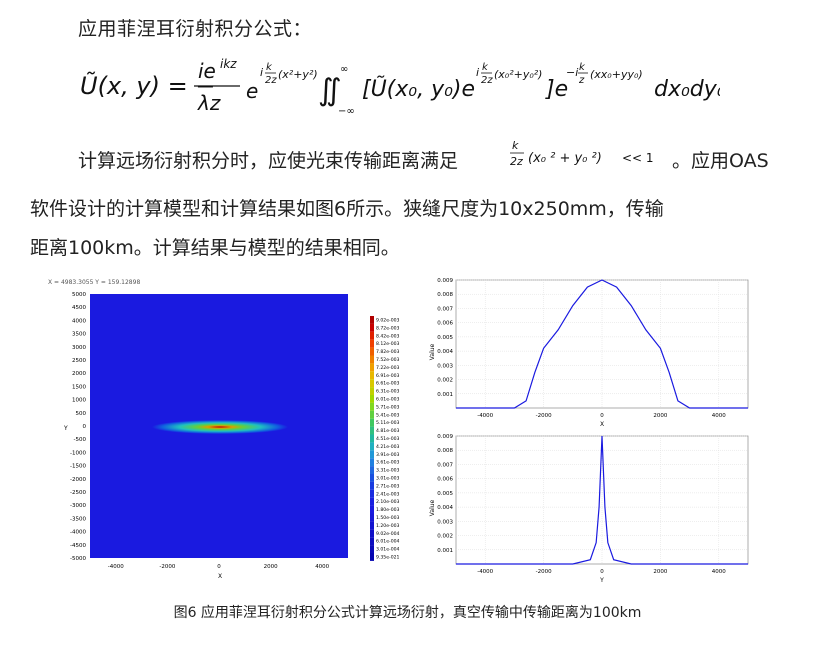 The image size is (815, 649). What do you see at coordinates (601, 572) in the screenshot?
I see `profile-y-x-ticks: -4000 -2000 0 2000 4000` at bounding box center [601, 572].